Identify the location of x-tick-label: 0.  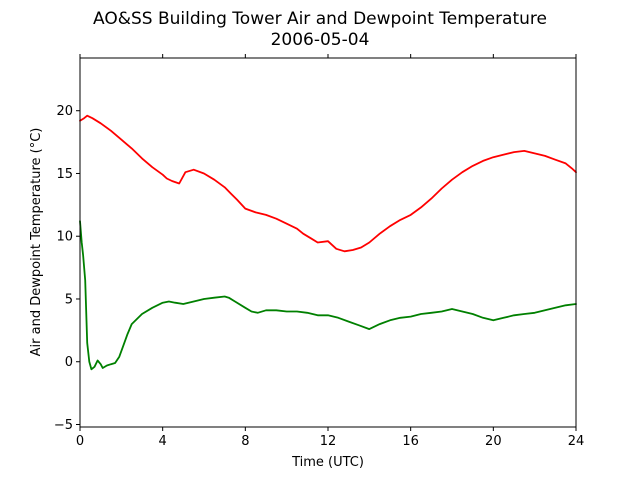
(80, 441).